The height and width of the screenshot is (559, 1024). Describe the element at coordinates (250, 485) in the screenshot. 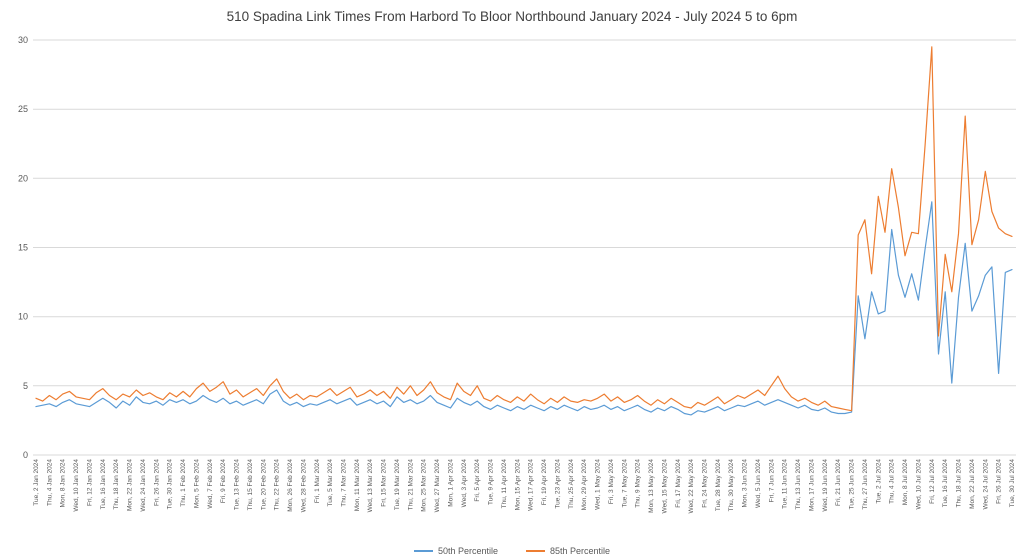

I see `x-tick-label: Thu, 15 Feb 2024` at that location.